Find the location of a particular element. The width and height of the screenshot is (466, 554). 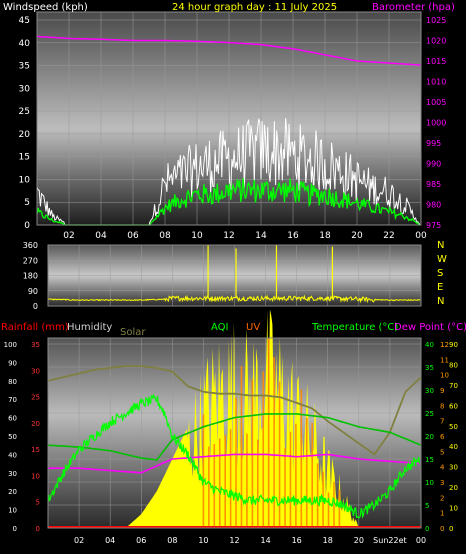

temp-x-tick: 02 is located at coordinates (79, 540).